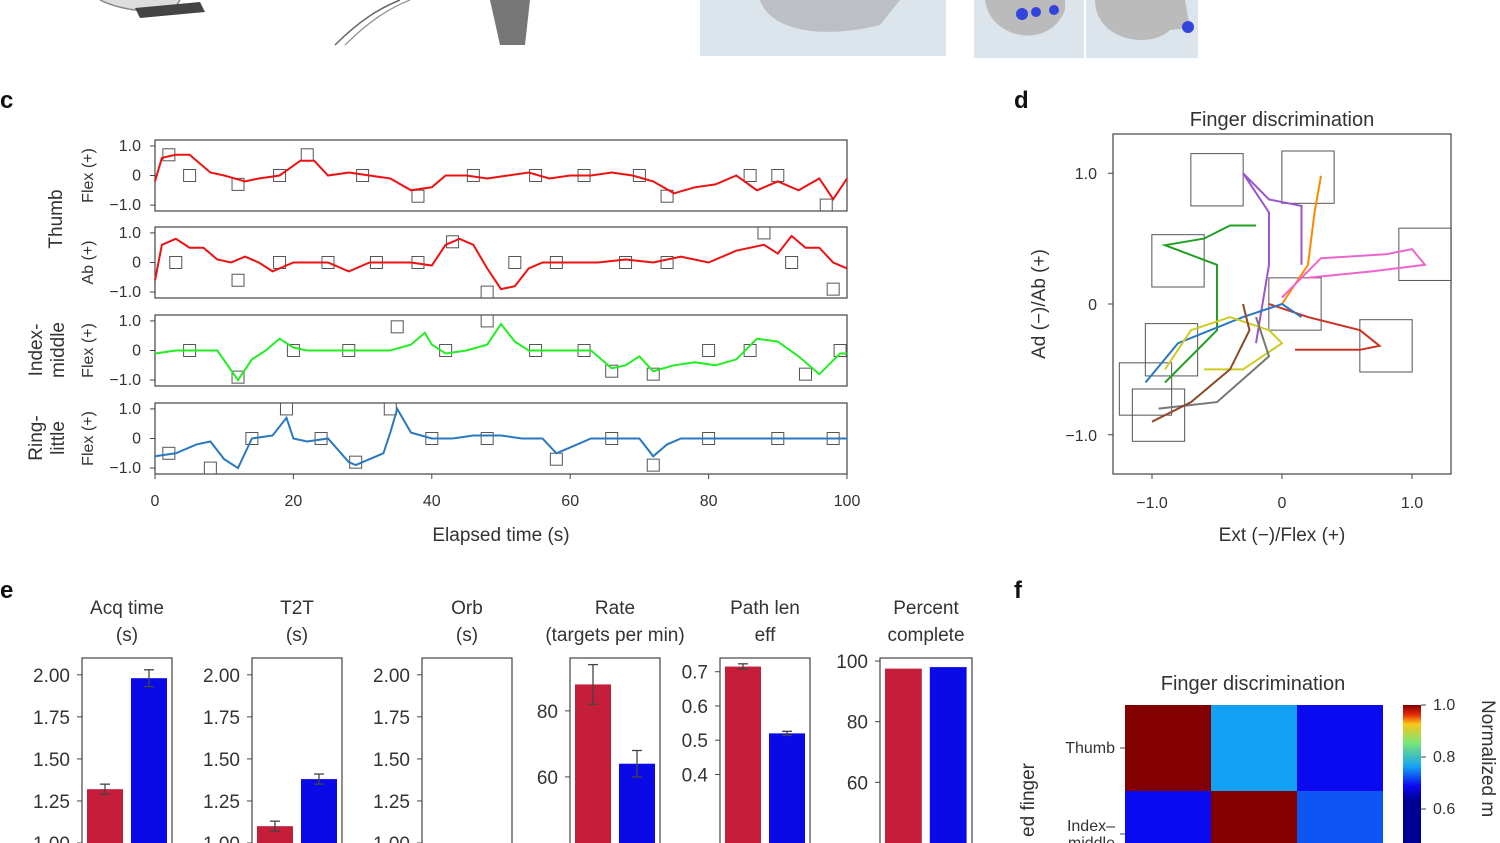 The height and width of the screenshot is (843, 1500). I want to click on x-axis-label: Elapsed time (s), so click(500, 535).